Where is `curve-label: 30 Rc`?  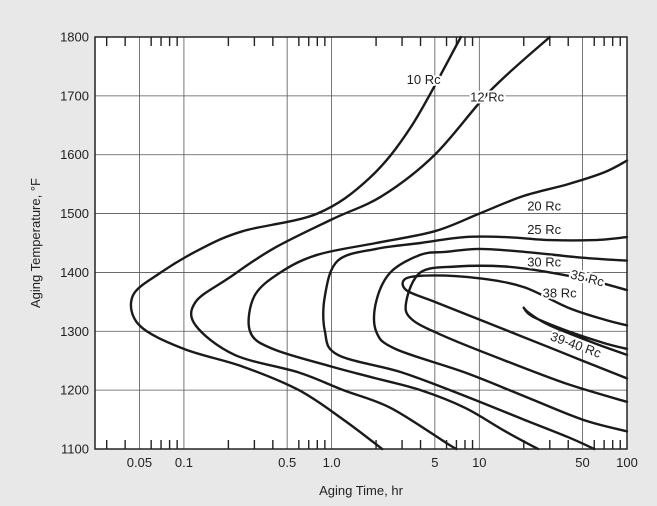
curve-label: 30 Rc is located at coordinates (544, 262).